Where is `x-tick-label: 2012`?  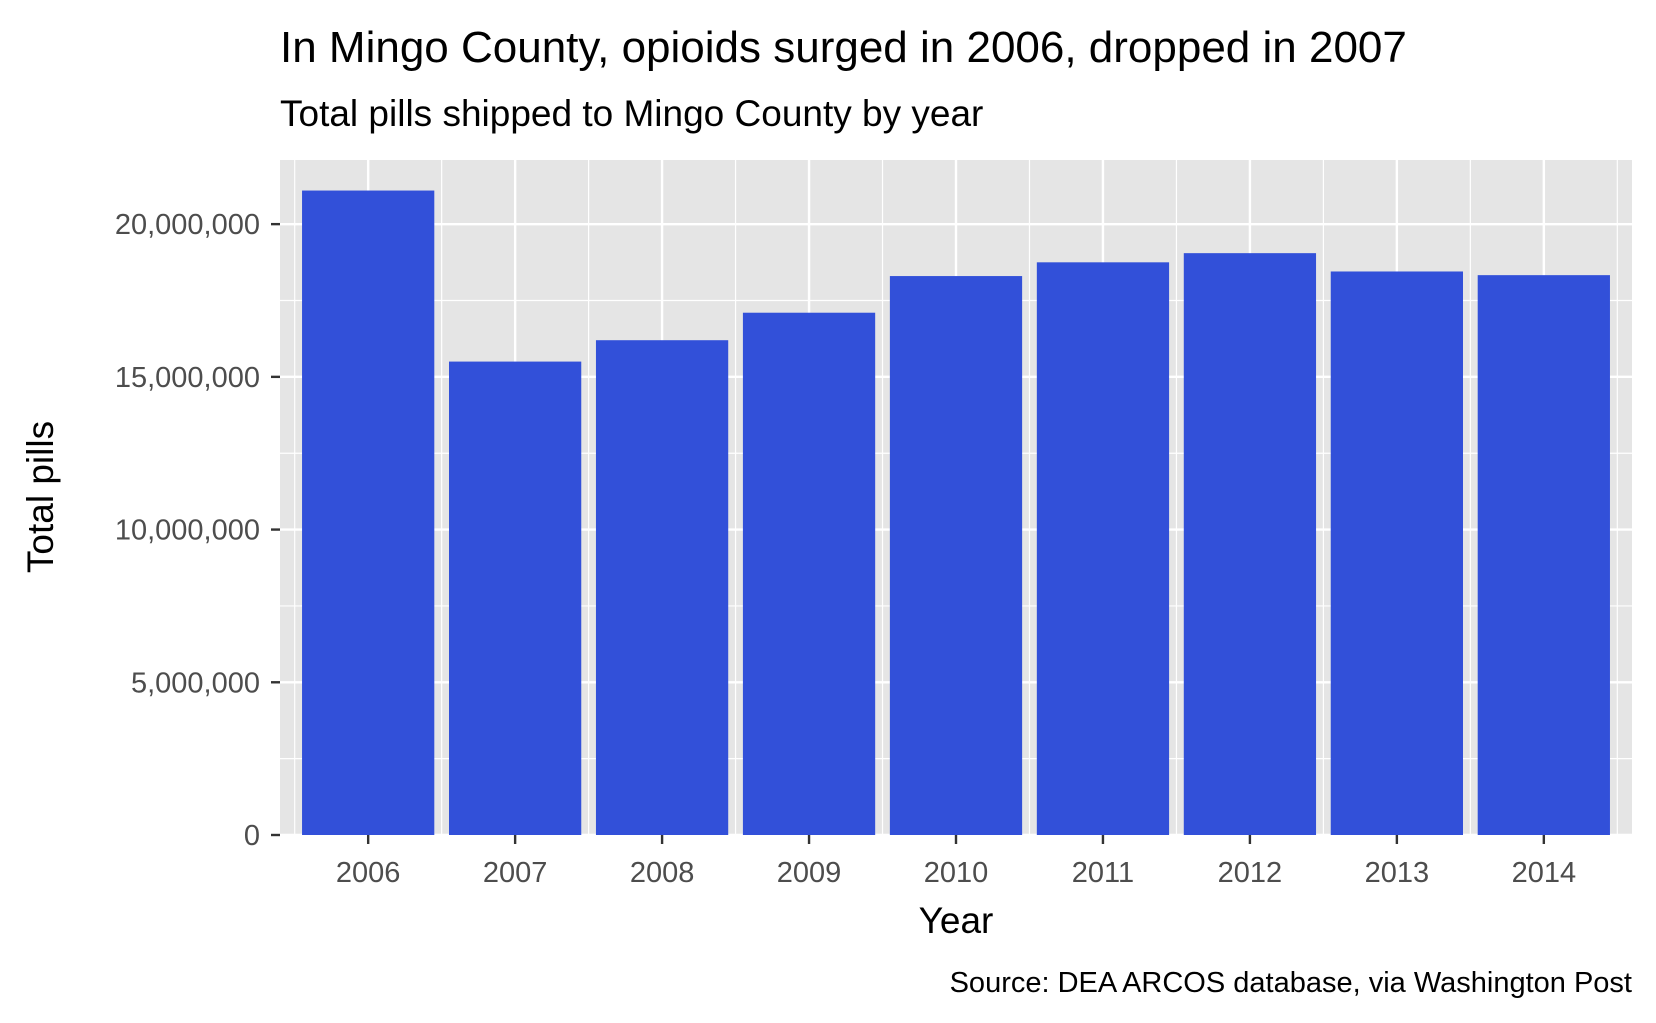
x-tick-label: 2012 is located at coordinates (1250, 873).